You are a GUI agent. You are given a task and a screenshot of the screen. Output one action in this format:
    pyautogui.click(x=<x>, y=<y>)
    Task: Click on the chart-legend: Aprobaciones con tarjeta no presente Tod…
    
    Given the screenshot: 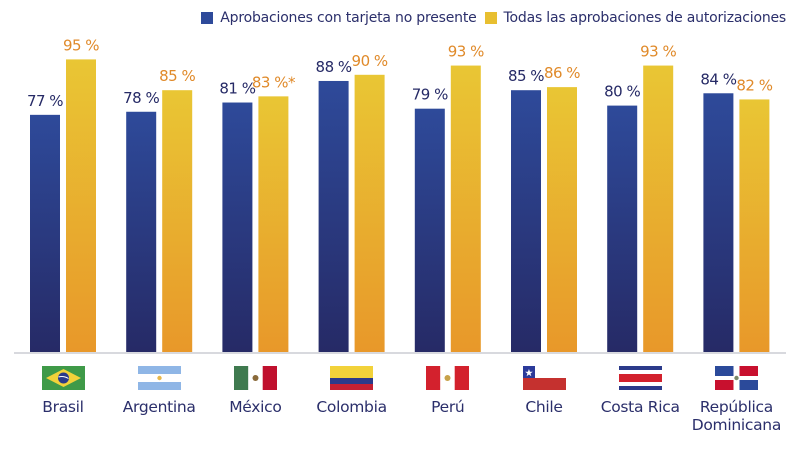 What is the action you would take?
    pyautogui.click(x=489, y=18)
    